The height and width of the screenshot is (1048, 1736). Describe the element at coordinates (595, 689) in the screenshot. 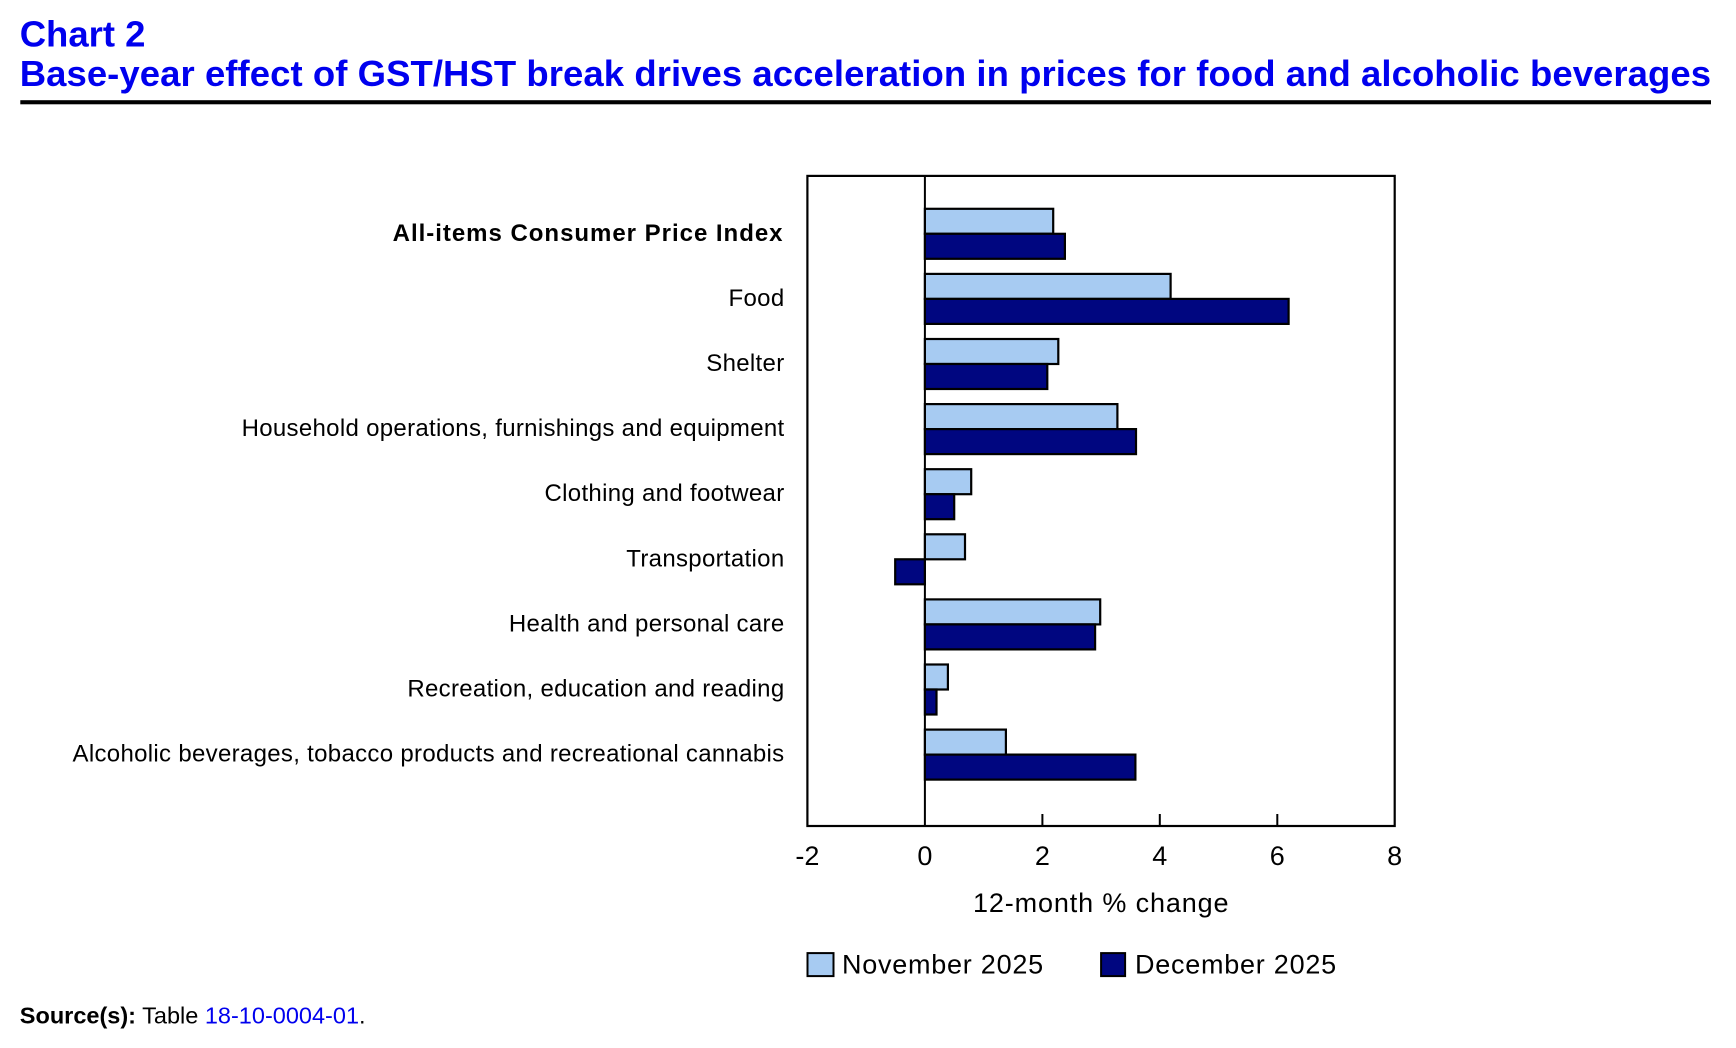

I see `svg-text:Recreation, education and read: Recreation, education and reading` at that location.